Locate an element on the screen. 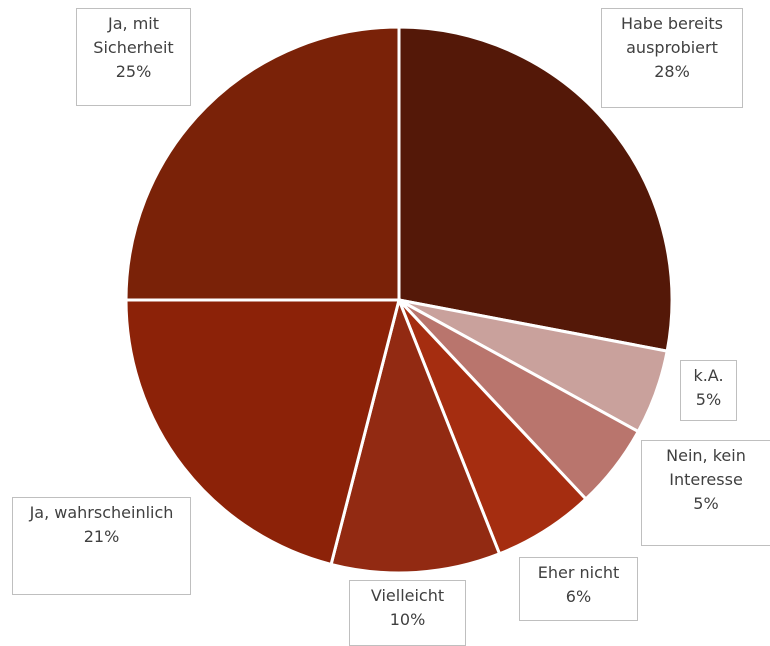 Image resolution: width=770 pixels, height=646 pixels. data-label: Nein, kein Interesse 5% is located at coordinates (705, 493).